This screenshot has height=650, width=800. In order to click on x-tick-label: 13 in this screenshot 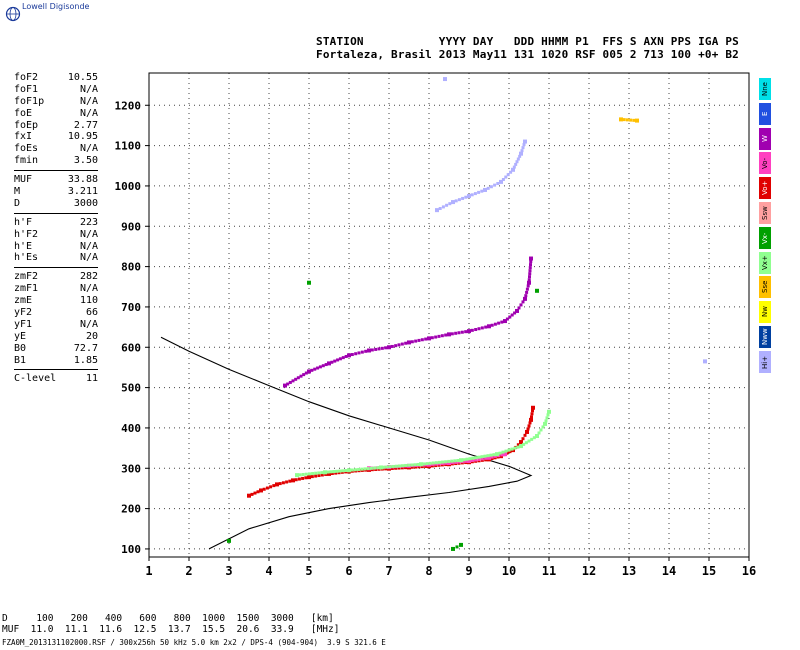, I will do `click(629, 571)`.